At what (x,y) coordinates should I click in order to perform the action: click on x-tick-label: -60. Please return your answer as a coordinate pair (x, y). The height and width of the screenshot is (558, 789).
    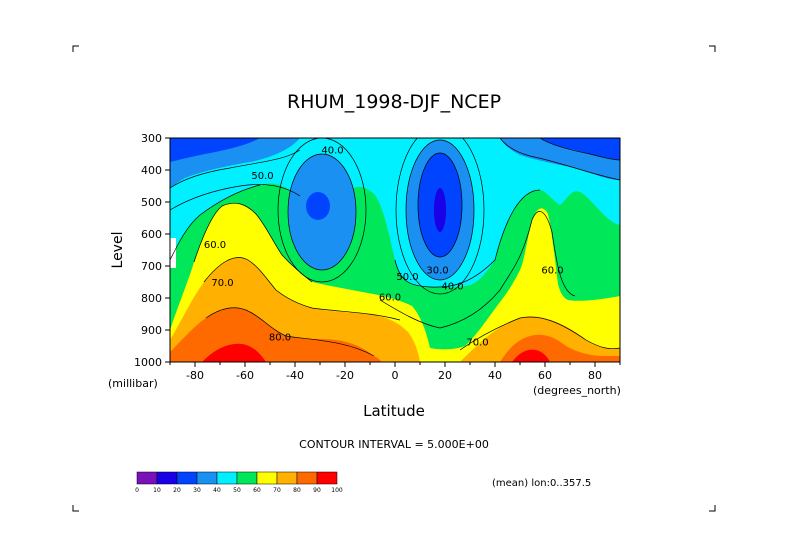
    Looking at the image, I should click on (245, 375).